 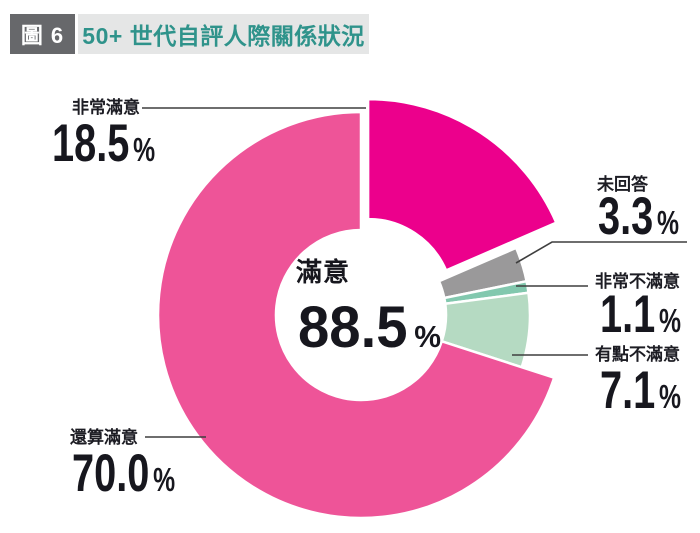 What do you see at coordinates (91, 143) in the screenshot?
I see `value-text: 18.5` at bounding box center [91, 143].